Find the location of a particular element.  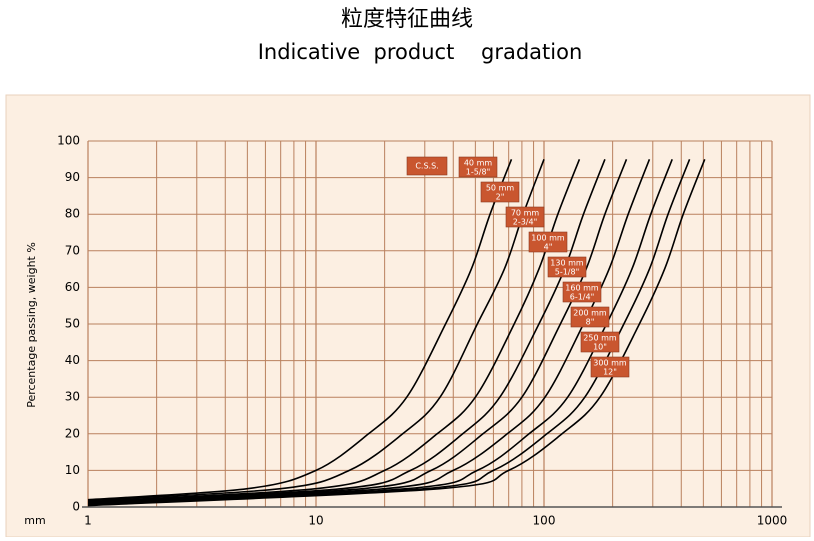

y-tick-label: 100 is located at coordinates (68, 141).